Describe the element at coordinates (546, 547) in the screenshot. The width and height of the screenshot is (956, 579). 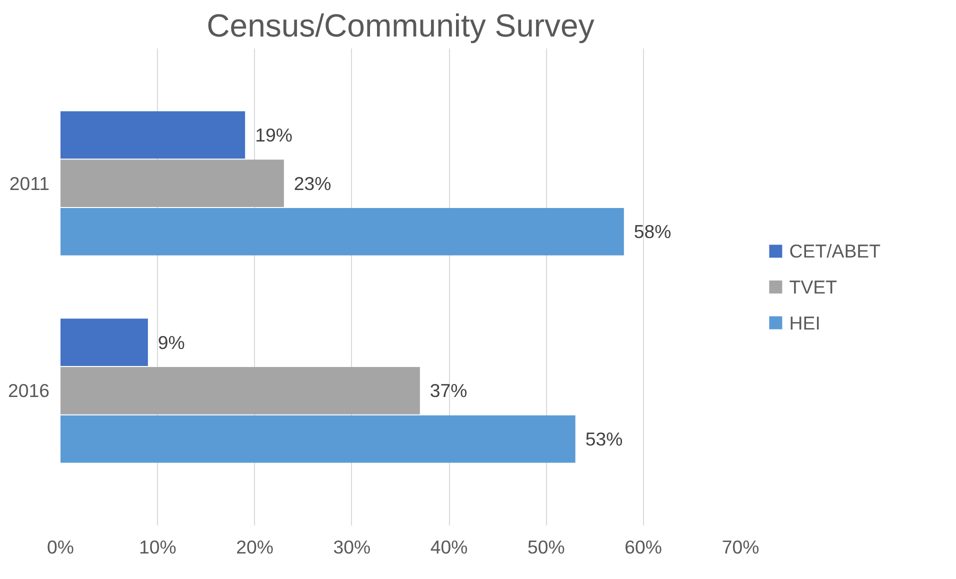
I see `x-tick-label: 50%` at that location.